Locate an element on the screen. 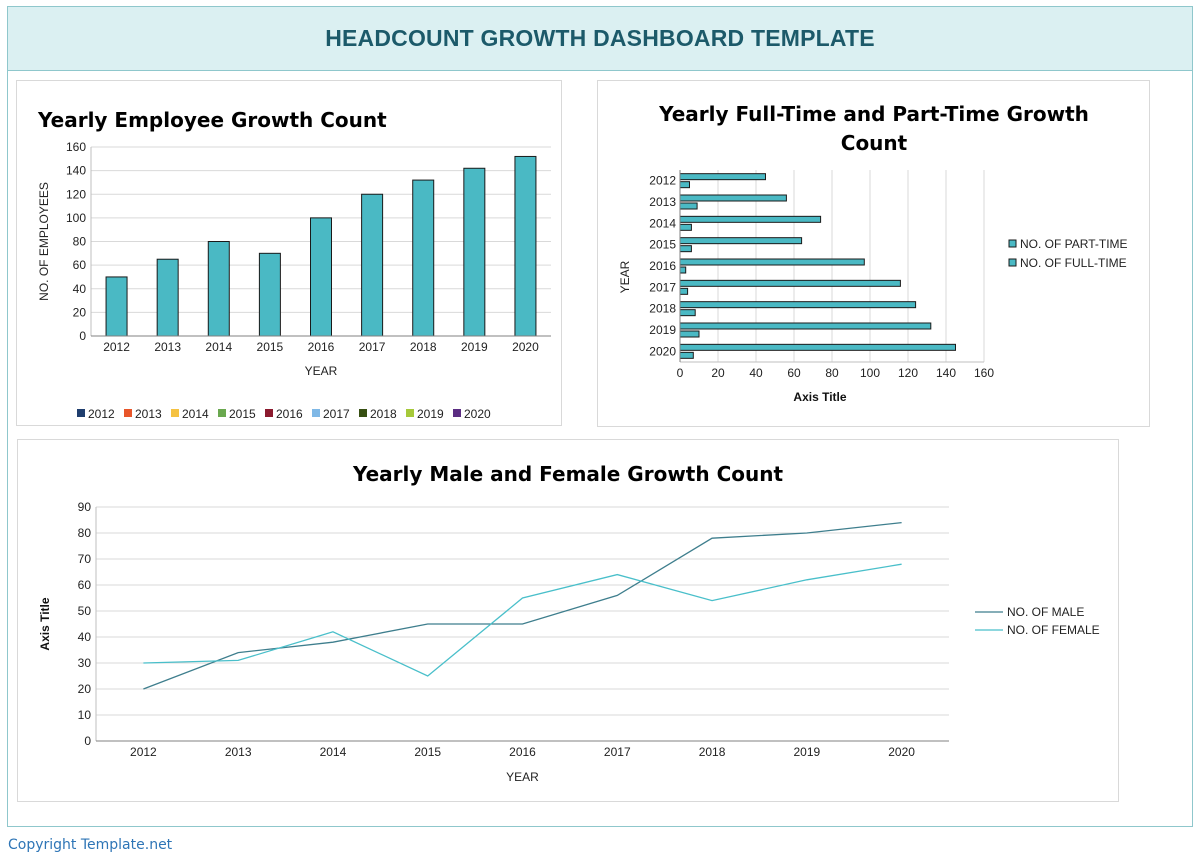 The width and height of the screenshot is (1200, 861). y-tick-label: 2016 is located at coordinates (662, 266).